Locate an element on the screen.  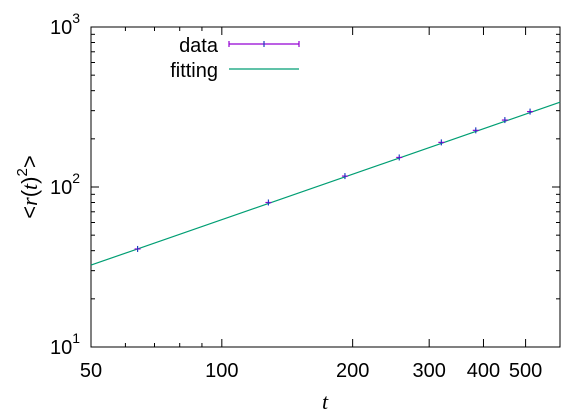
y-tick-label: 10¹ is located at coordinates (65, 344).